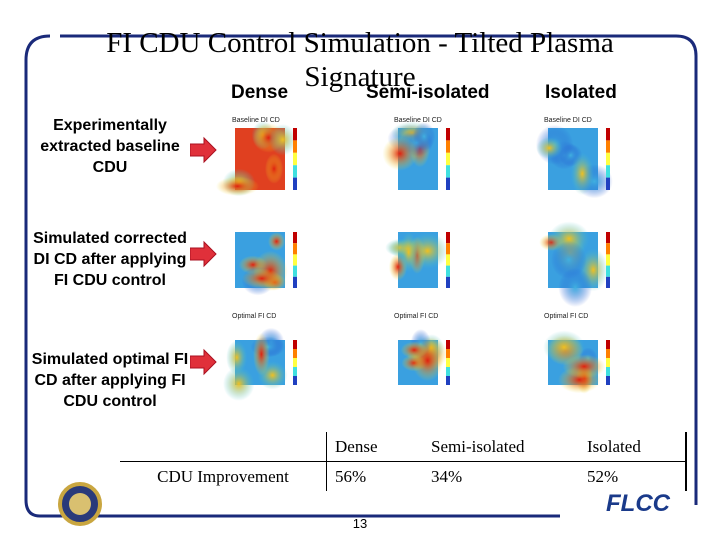 This screenshot has height=540, width=720. Describe the element at coordinates (223, 476) in the screenshot. I see `table-row-label: CDU Improvement` at that location.